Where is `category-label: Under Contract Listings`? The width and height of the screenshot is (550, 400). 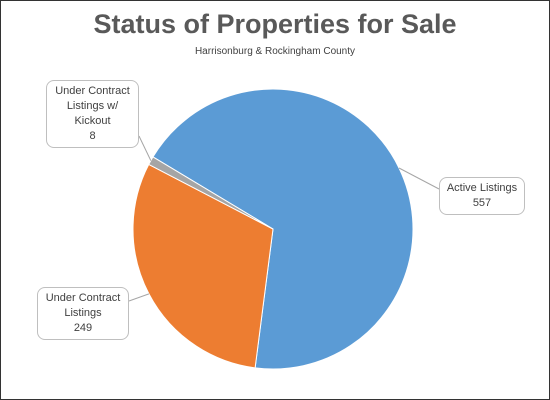
category-label: Under Contract Listings is located at coordinates (83, 305).